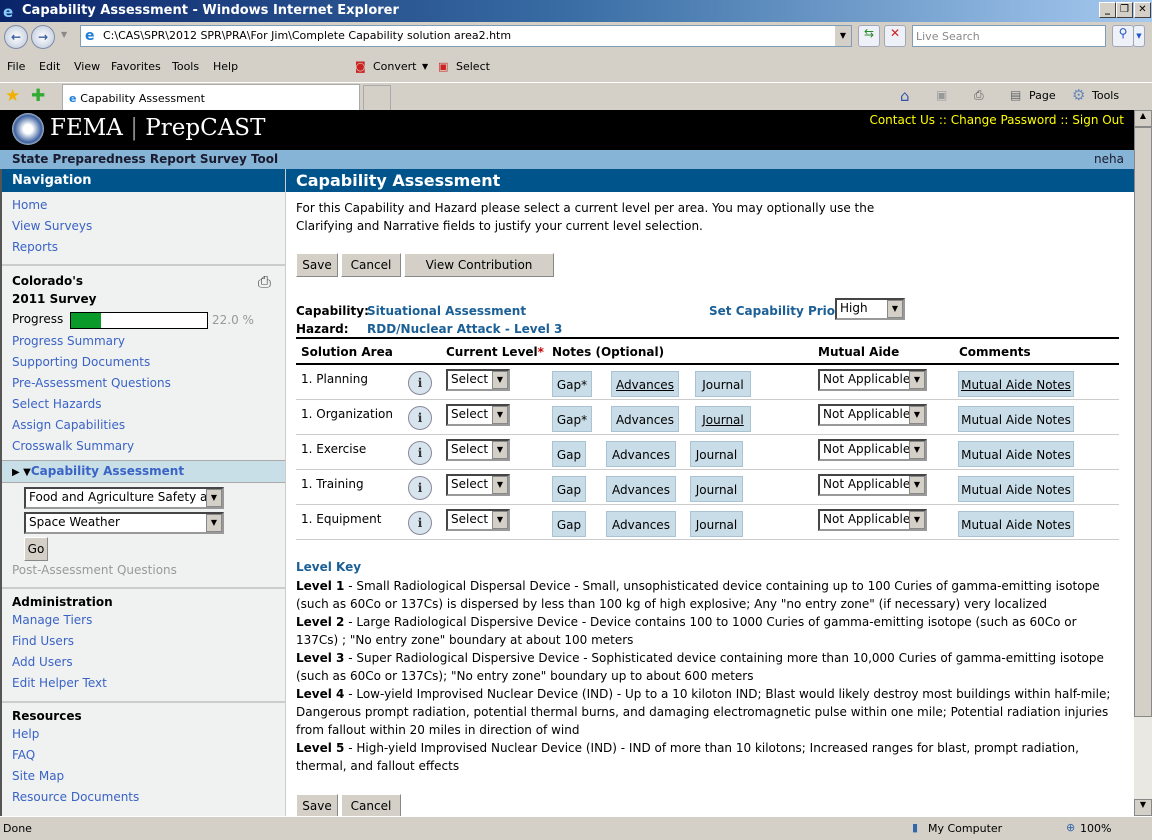 The width and height of the screenshot is (1152, 840). What do you see at coordinates (52, 620) in the screenshot?
I see `nav-manage-tiers: Manage Tiers` at bounding box center [52, 620].